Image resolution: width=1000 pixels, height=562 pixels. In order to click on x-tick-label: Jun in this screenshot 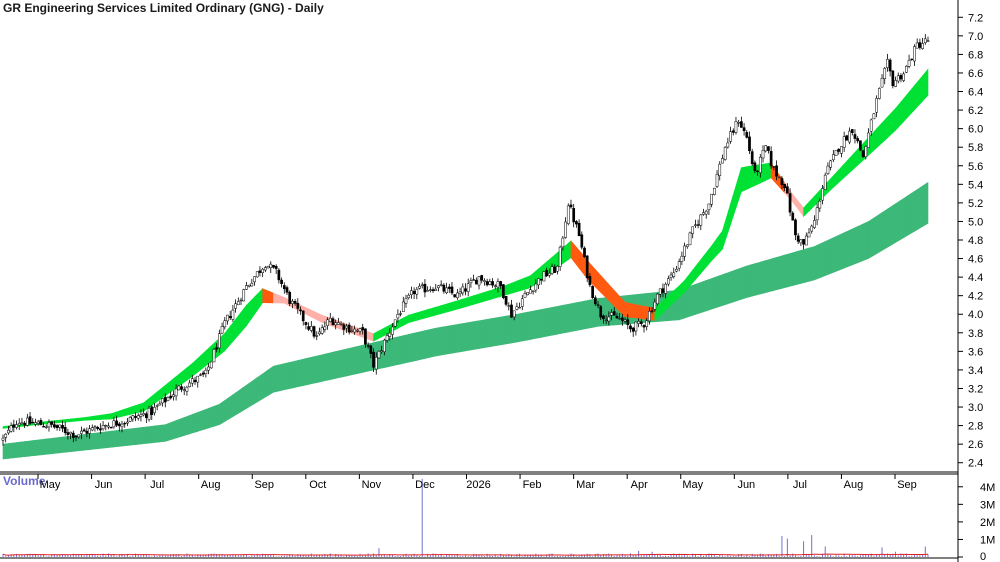, I will do `click(104, 485)`.